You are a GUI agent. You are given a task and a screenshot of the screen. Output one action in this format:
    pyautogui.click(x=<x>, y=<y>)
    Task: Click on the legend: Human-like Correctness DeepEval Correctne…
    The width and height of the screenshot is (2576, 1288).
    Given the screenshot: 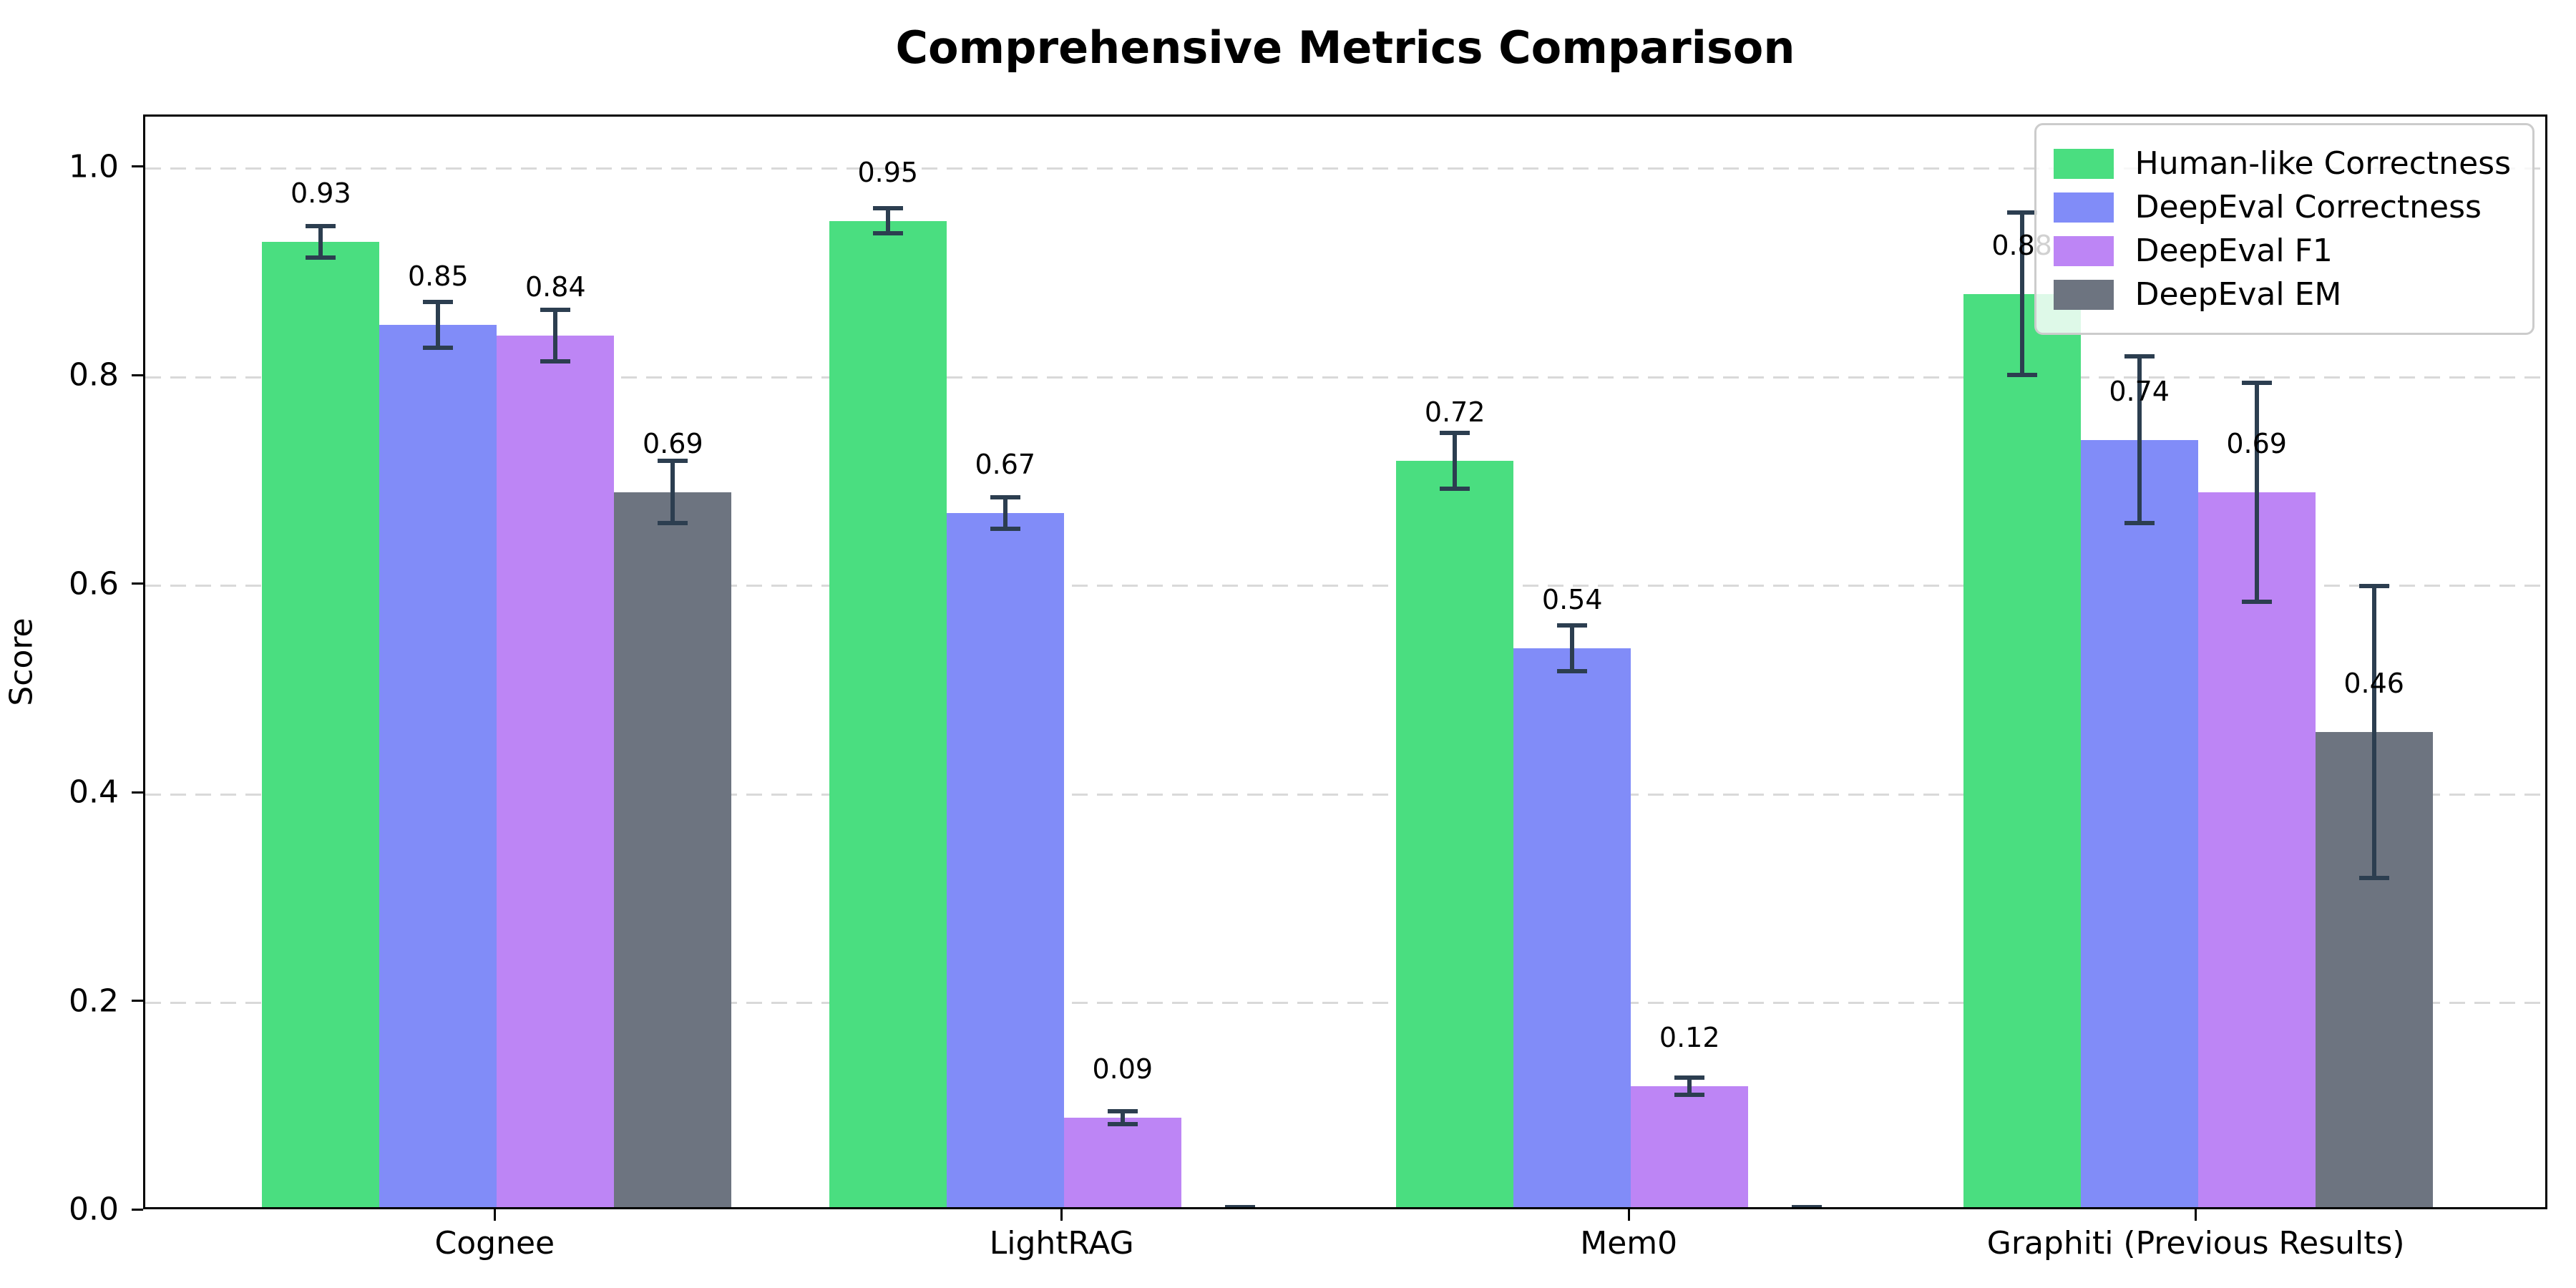 What is the action you would take?
    pyautogui.click(x=2284, y=229)
    